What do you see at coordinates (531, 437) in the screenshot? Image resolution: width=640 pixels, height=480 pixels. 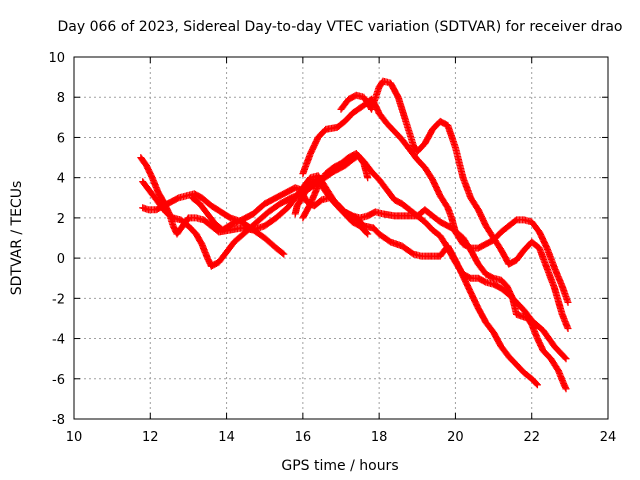 I see `x-tick-label: 22` at bounding box center [531, 437].